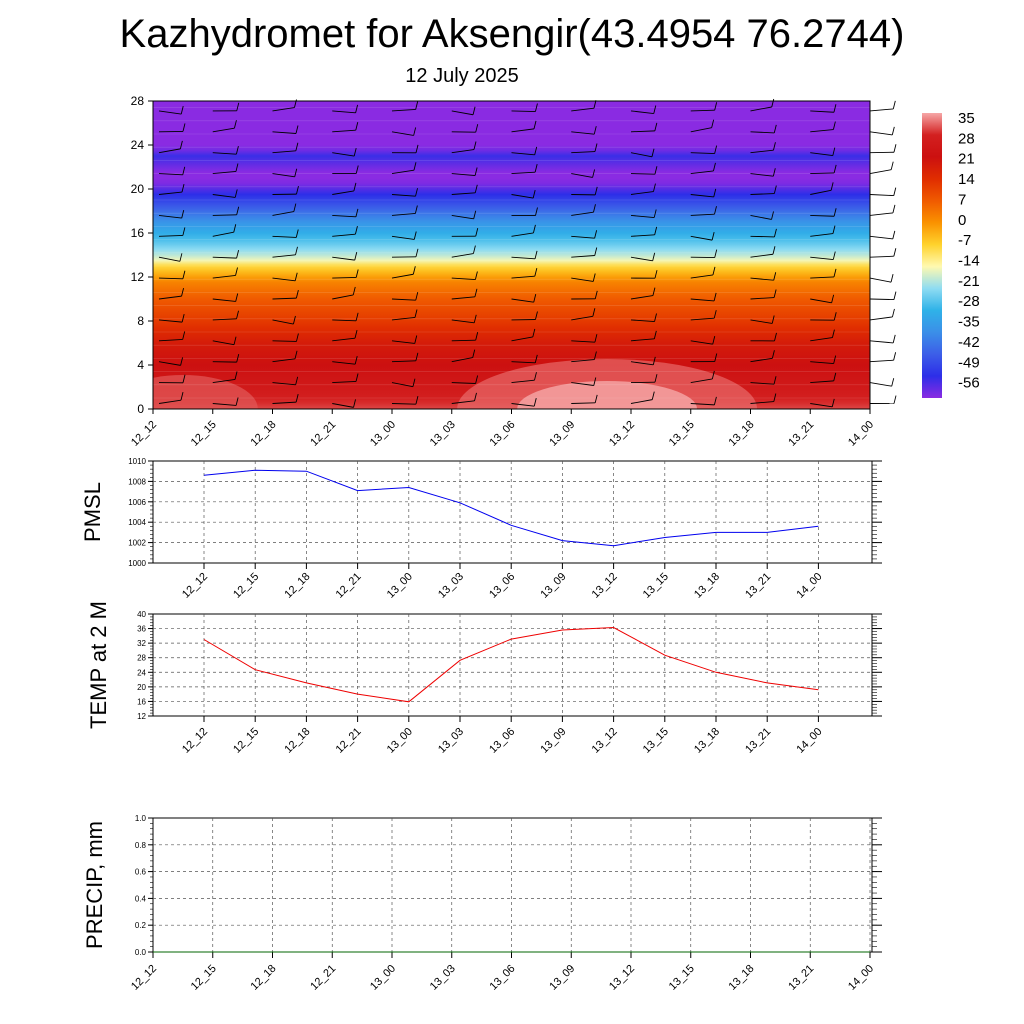  Describe the element at coordinates (964, 240) in the screenshot. I see `colorbar-label: -7` at that location.